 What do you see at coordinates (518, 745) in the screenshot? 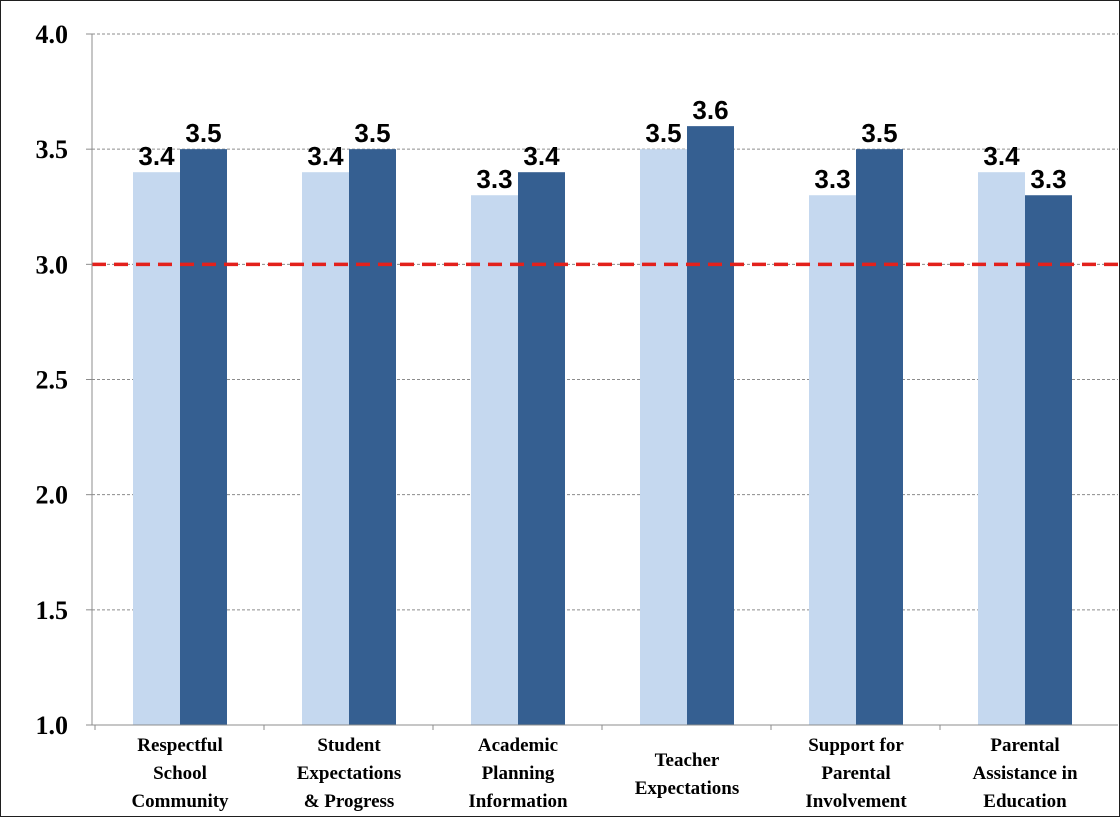
I see `x-category-label-line: Academic` at bounding box center [518, 745].